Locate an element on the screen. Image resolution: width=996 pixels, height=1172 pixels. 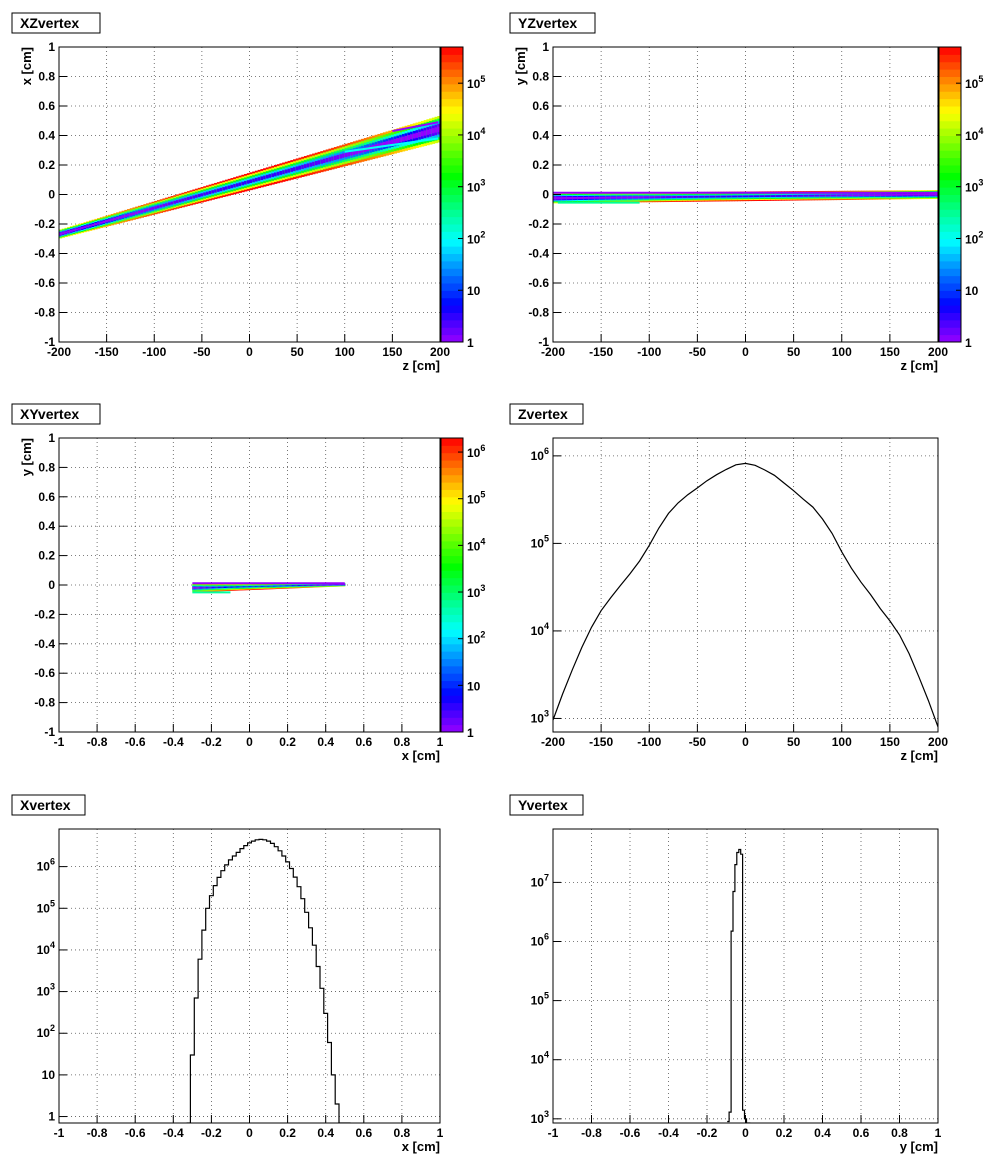
y-tick-label: -0.6 is located at coordinates (44, 673).